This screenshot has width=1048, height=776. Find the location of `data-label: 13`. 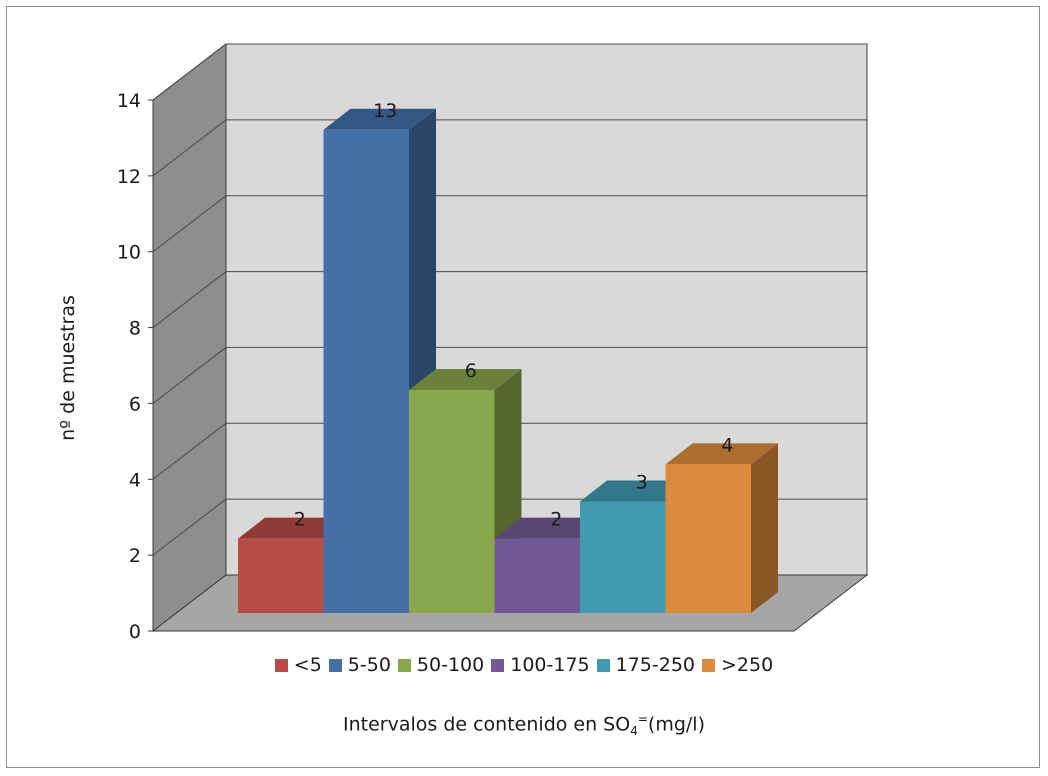

data-label: 13 is located at coordinates (385, 111).